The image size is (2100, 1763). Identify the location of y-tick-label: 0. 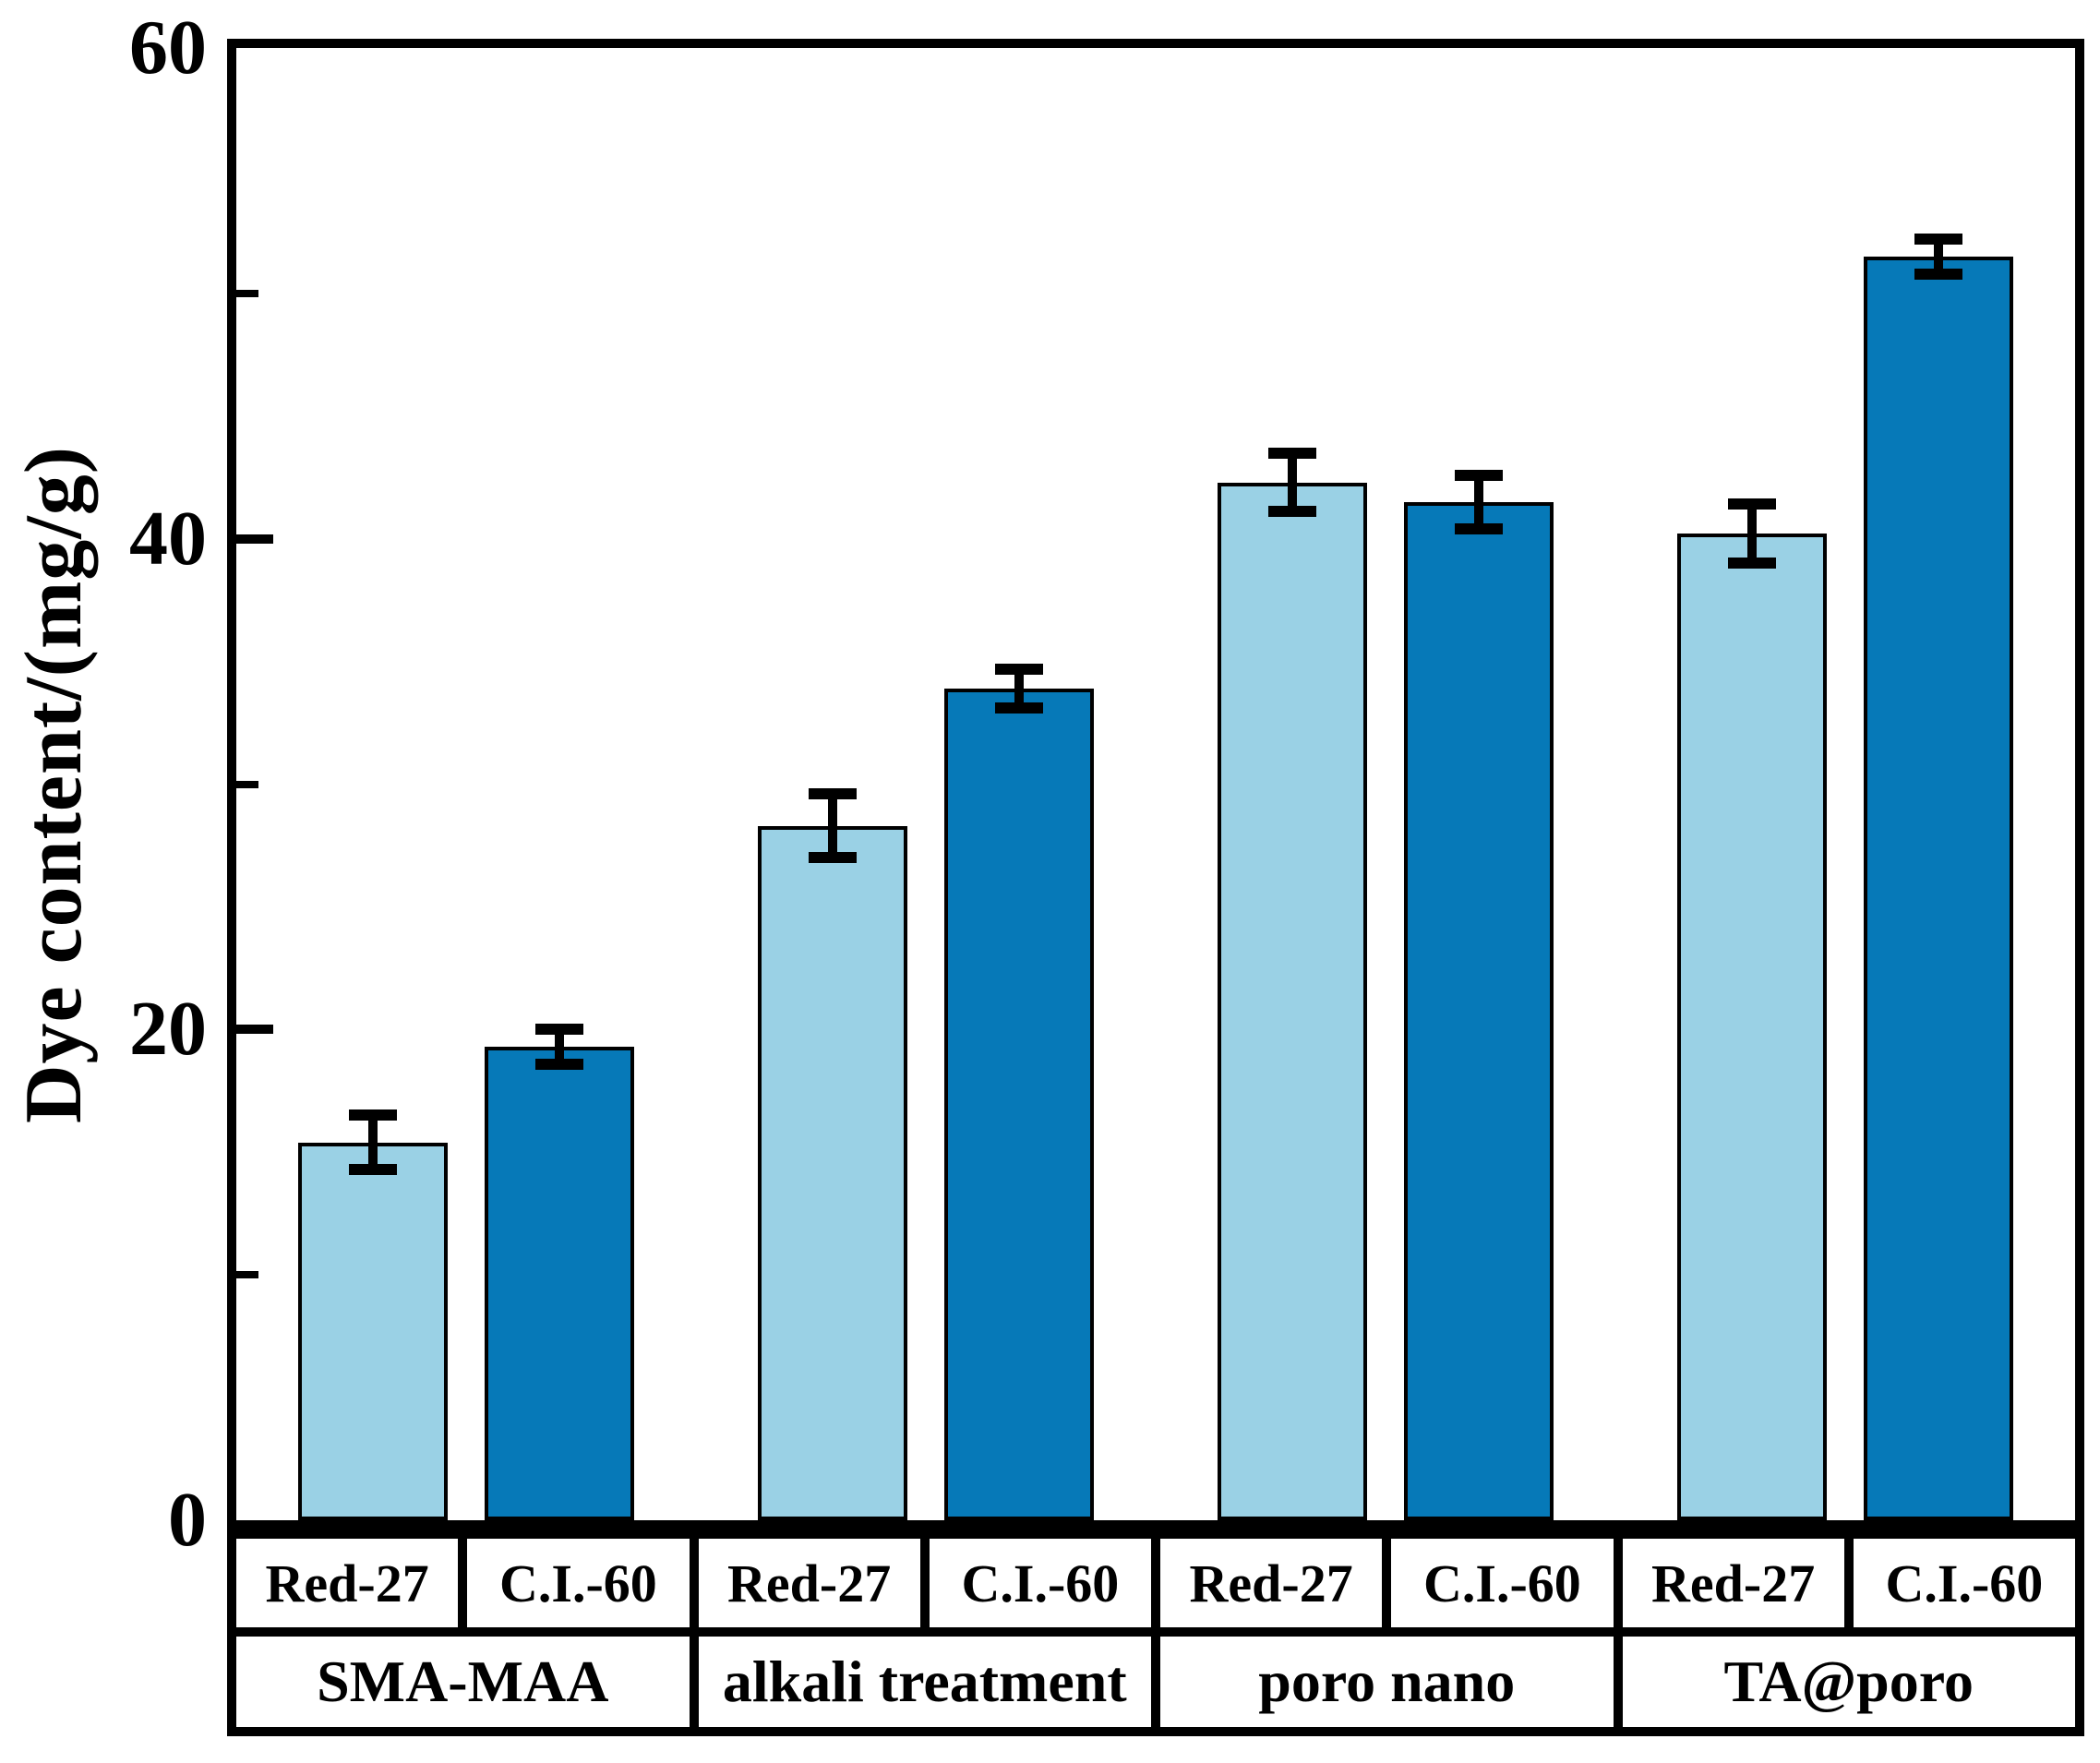
(187, 1520).